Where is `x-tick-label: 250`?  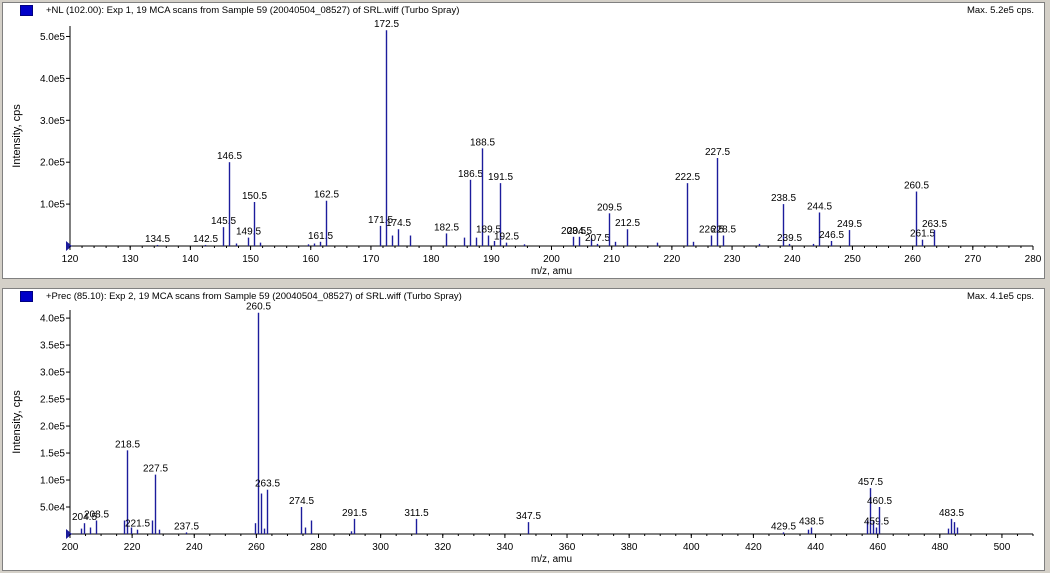
x-tick-label: 250 is located at coordinates (852, 259).